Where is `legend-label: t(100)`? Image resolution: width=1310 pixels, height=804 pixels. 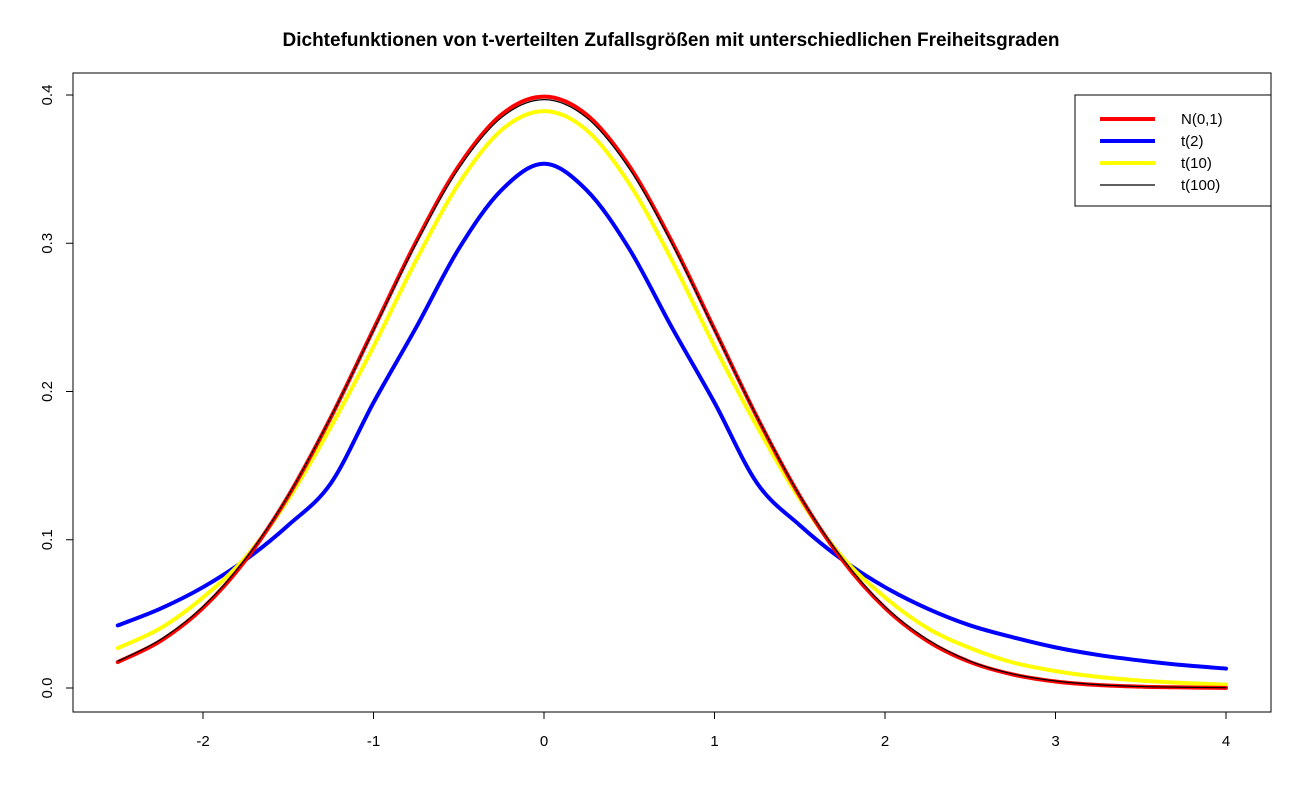
legend-label: t(100) is located at coordinates (1200, 185).